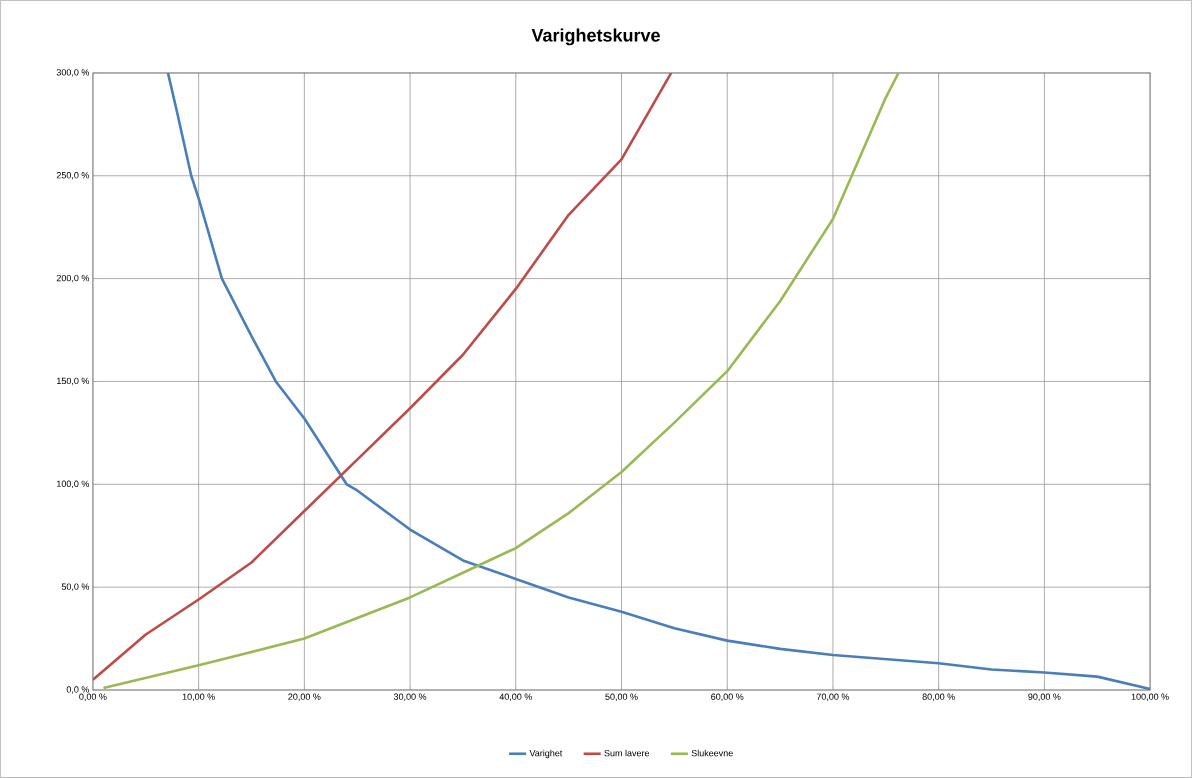  What do you see at coordinates (515, 697) in the screenshot?
I see `x-tick-label: 40,00 %` at bounding box center [515, 697].